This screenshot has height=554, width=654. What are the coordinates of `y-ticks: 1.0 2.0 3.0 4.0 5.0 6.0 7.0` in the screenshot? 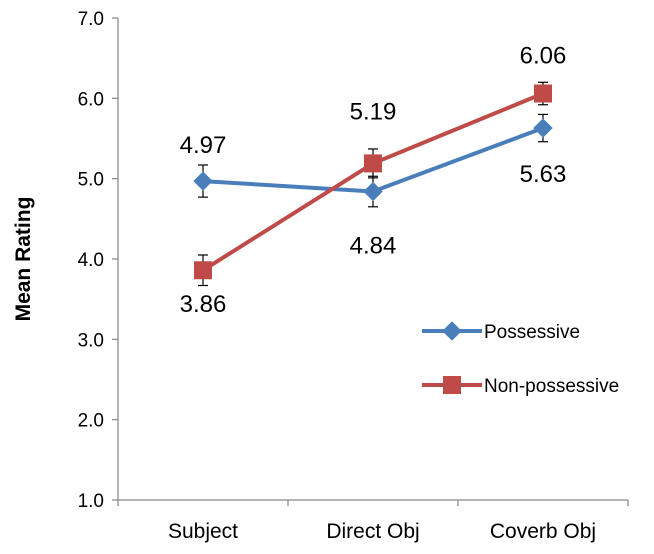 It's located at (98, 260).